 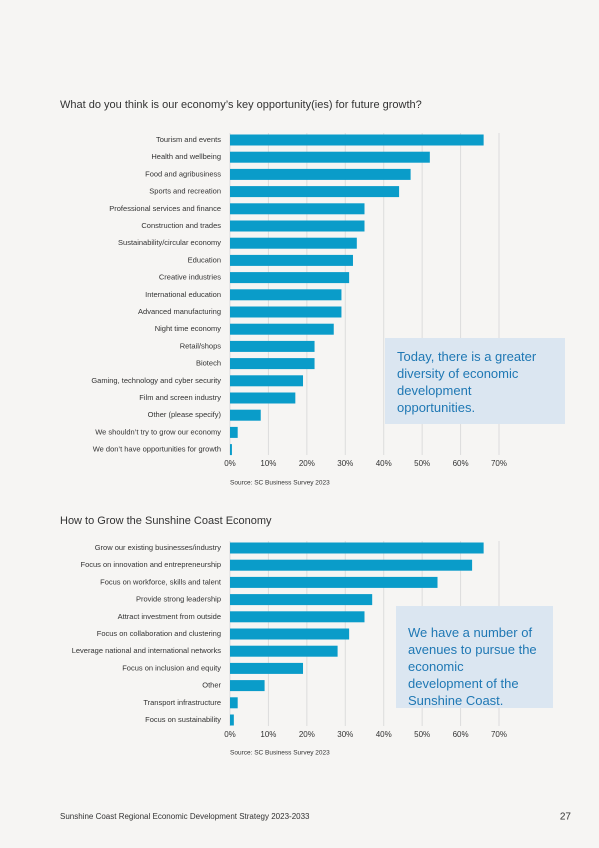 I want to click on category-label: Education, so click(x=204, y=259).